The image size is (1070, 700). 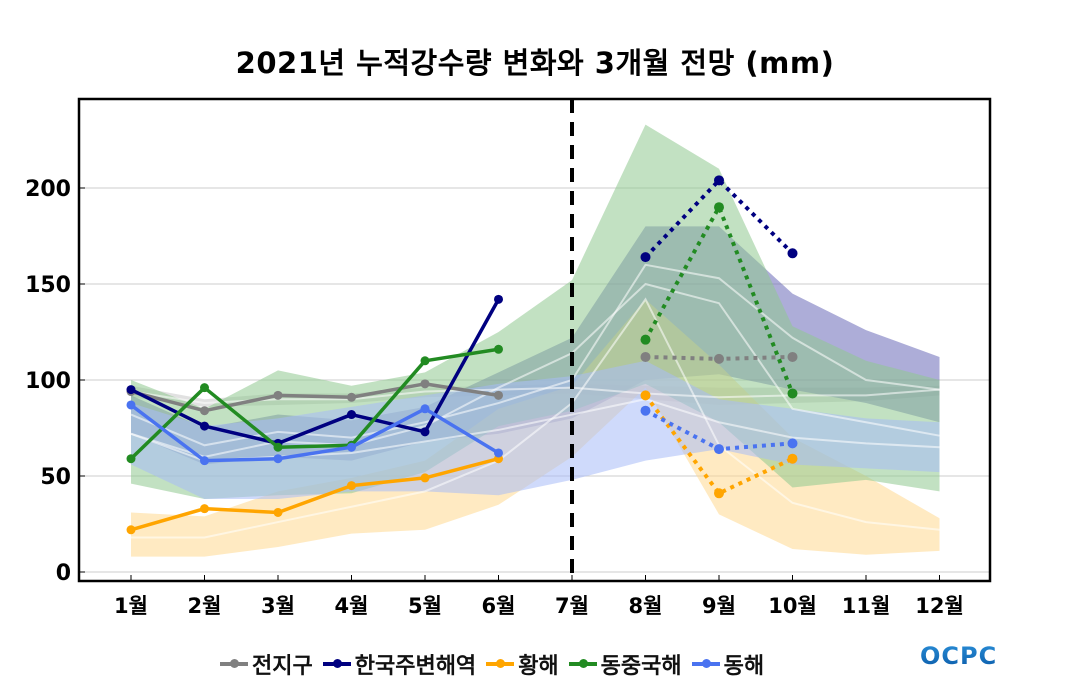 I want to click on legend-label: 동중국해, so click(x=641, y=666).